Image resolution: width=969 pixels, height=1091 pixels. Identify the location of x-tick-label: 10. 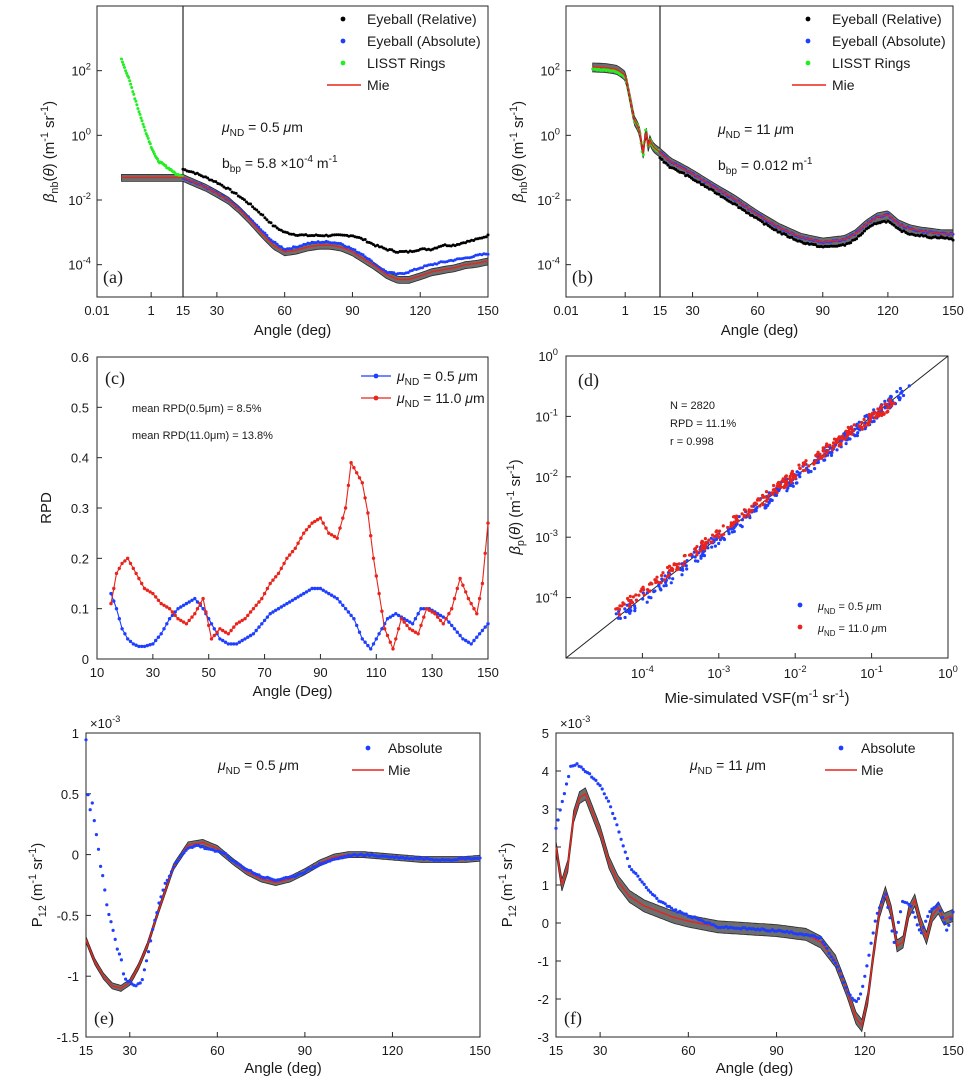
(97, 672).